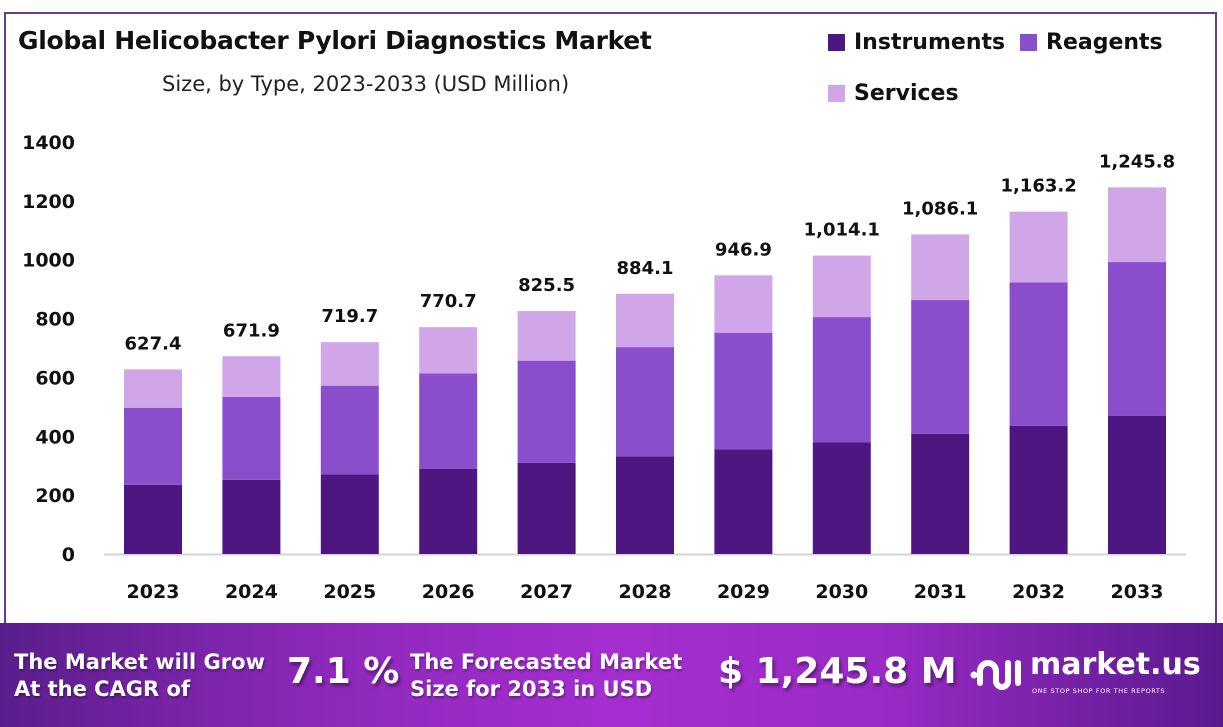 The image size is (1223, 727). Describe the element at coordinates (546, 662) in the screenshot. I see `forecast-text-line1: The Forecasted Market` at that location.